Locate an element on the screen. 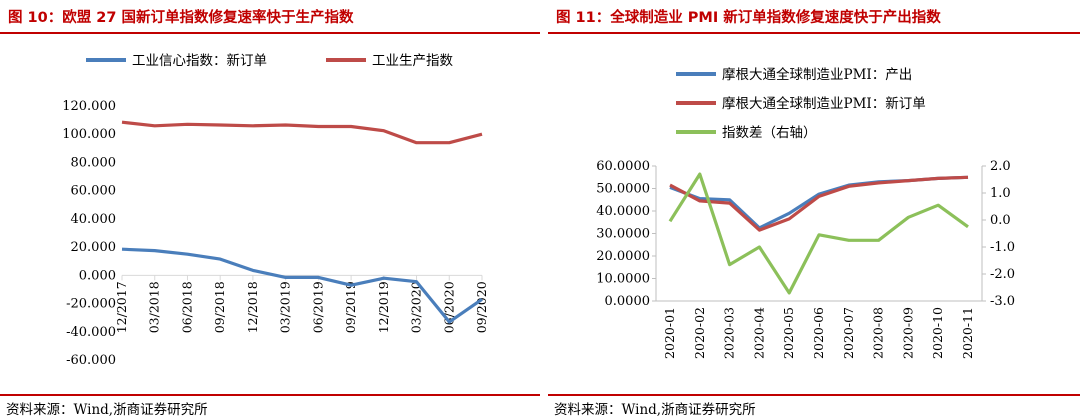 The height and width of the screenshot is (420, 1080). left-source-note: 资料来源：Wind,浙商证券研究所 is located at coordinates (107, 410).